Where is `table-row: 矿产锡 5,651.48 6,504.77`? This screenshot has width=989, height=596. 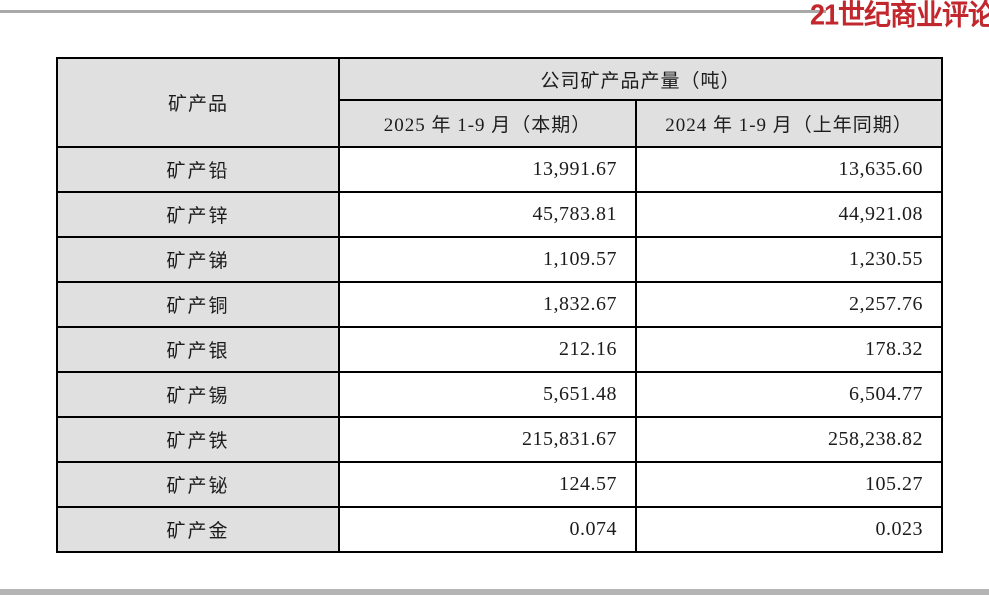 table-row: 矿产锡 5,651.48 6,504.77 is located at coordinates (500, 394).